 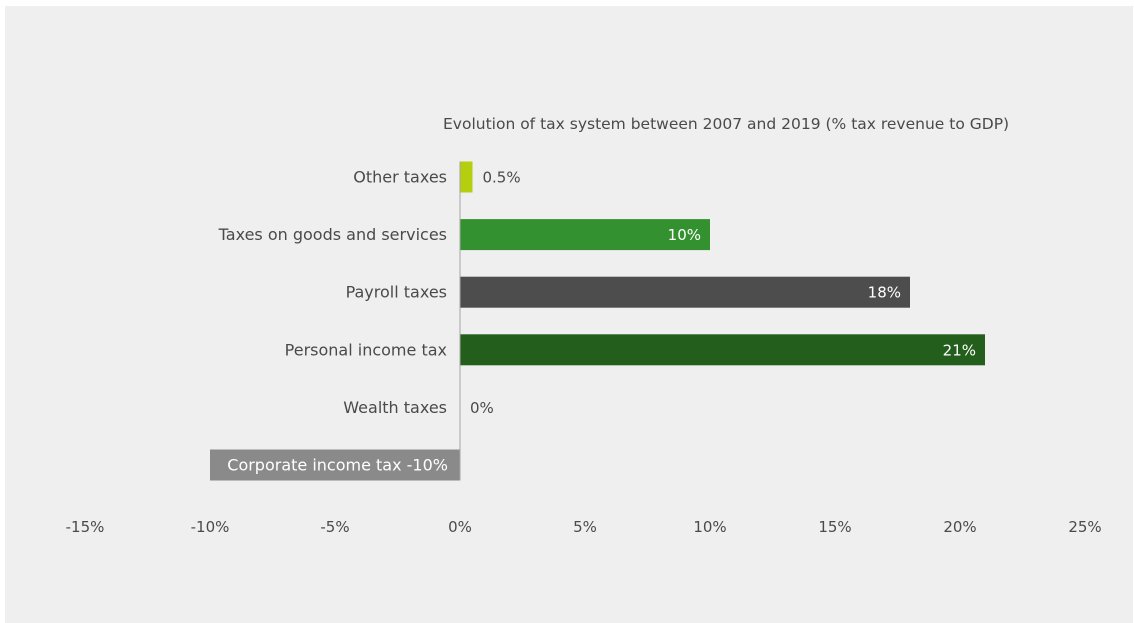 What do you see at coordinates (959, 527) in the screenshot?
I see `x-tick-label: 20%` at bounding box center [959, 527].